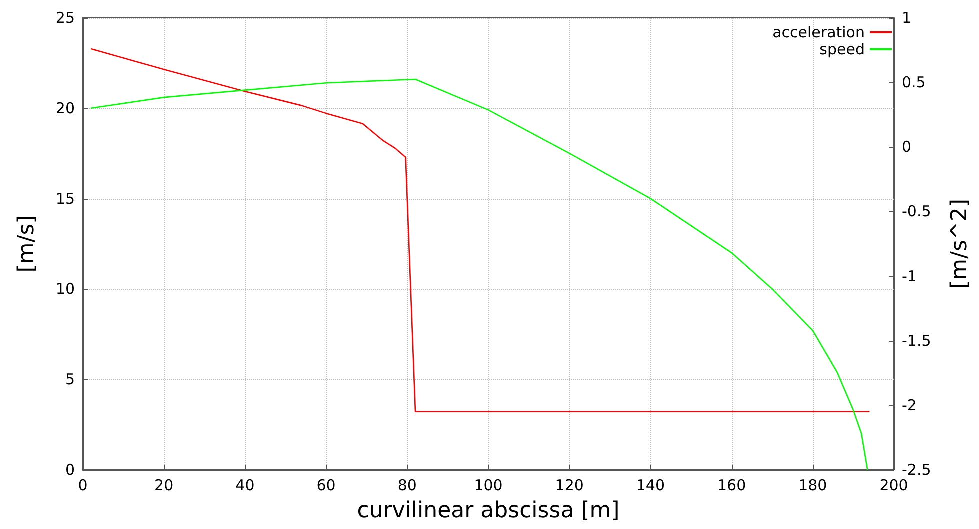  I want to click on y2-tick-label: 0, so click(907, 147).